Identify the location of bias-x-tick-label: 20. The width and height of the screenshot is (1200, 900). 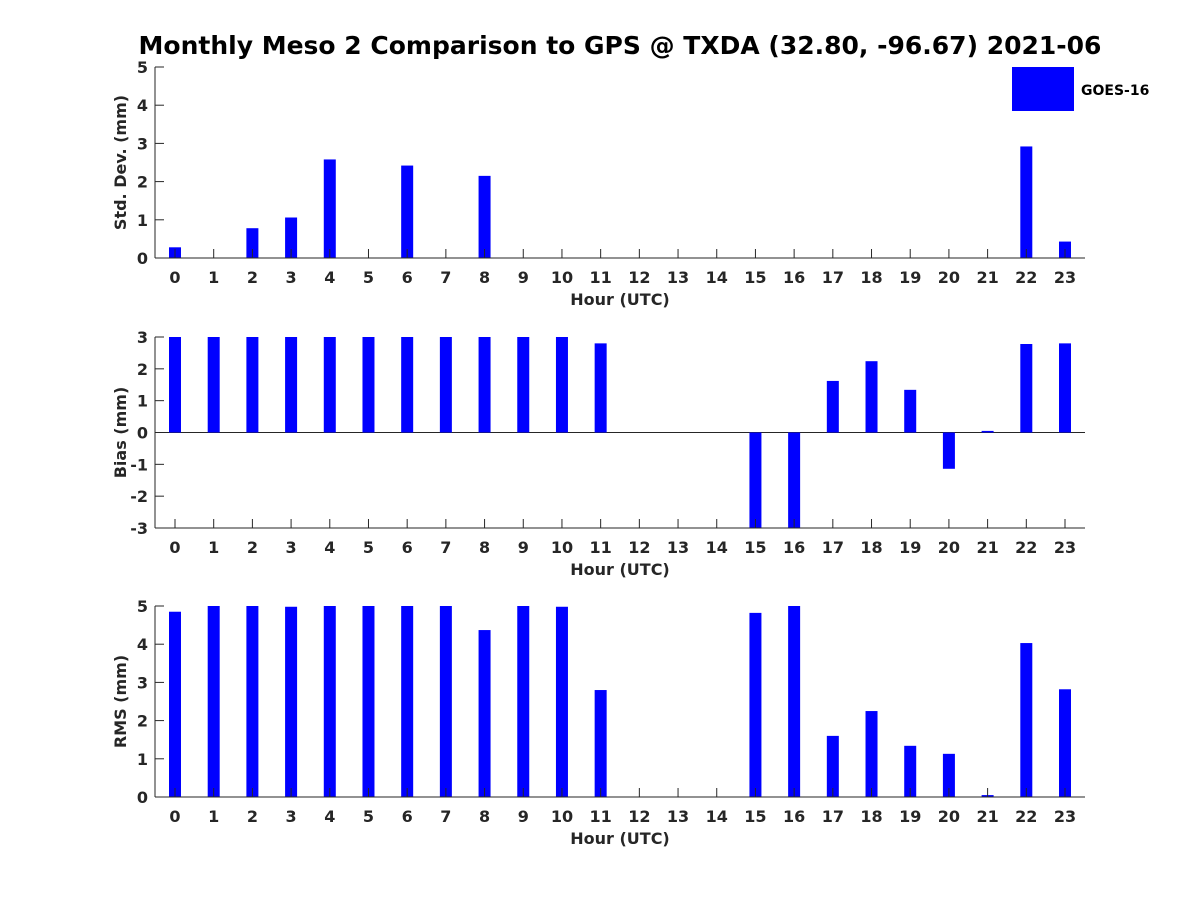
(949, 547).